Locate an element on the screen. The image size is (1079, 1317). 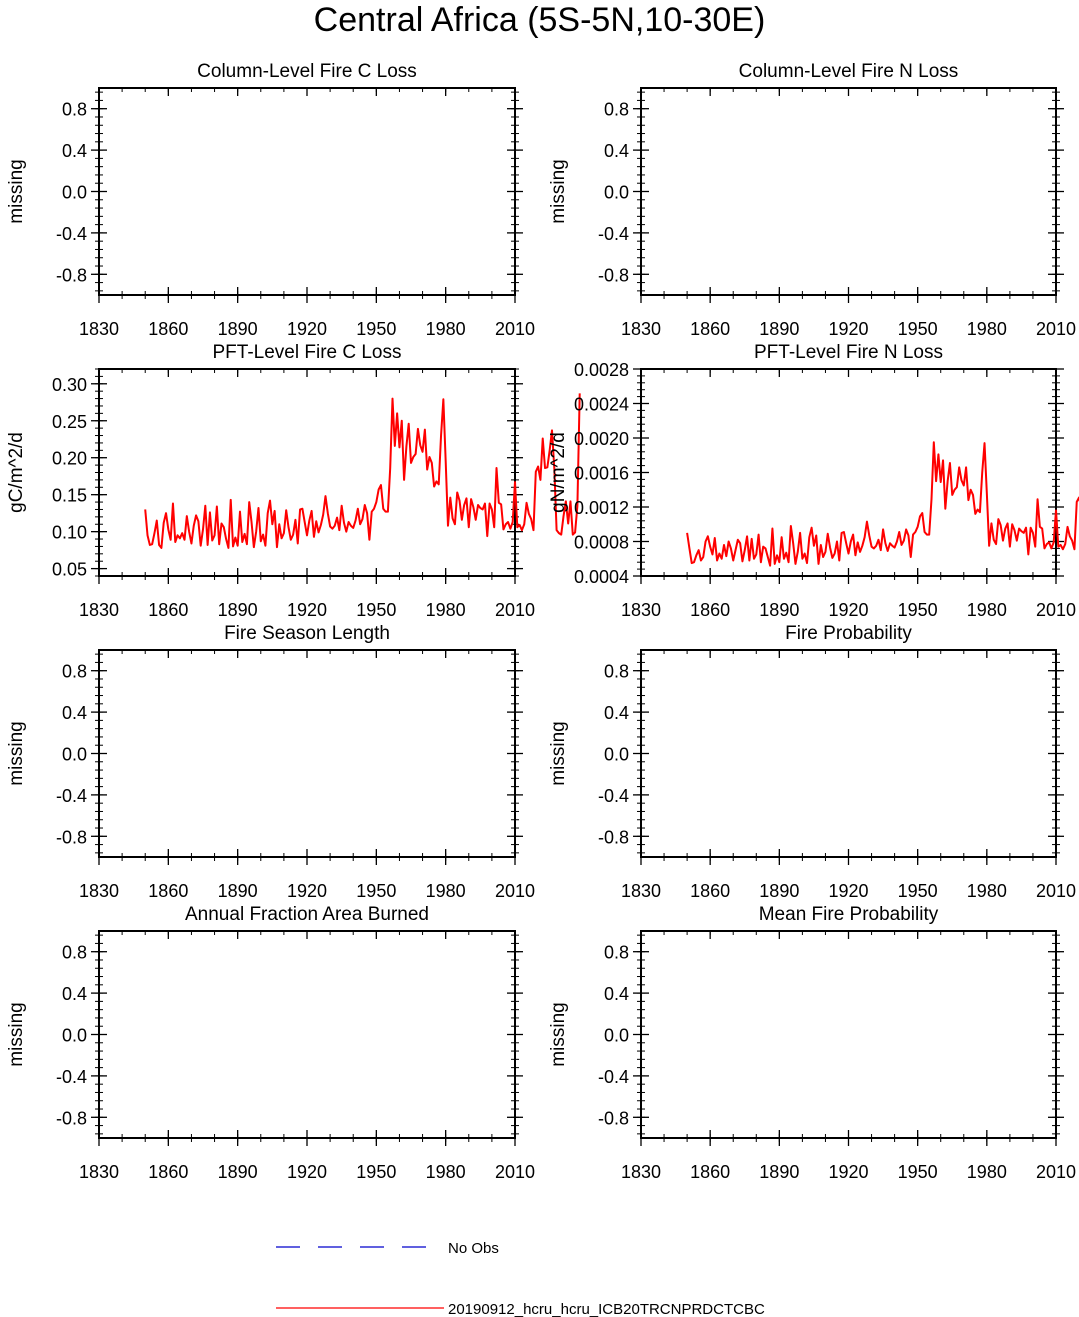
chart-title: Fire Season Length is located at coordinates (307, 633).